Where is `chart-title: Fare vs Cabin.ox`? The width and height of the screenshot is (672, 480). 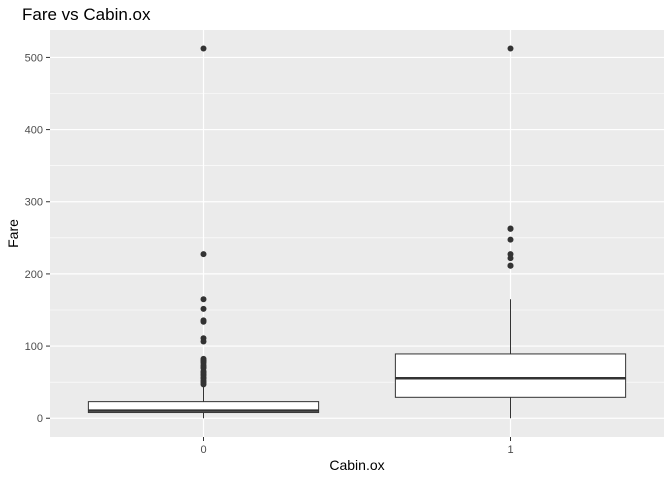
chart-title: Fare vs Cabin.ox is located at coordinates (86, 14).